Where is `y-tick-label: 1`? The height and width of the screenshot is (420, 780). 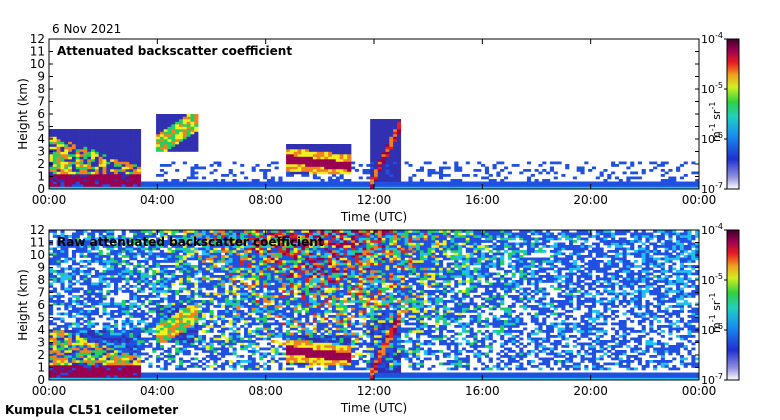
y-tick-label: 1 is located at coordinates (41, 177).